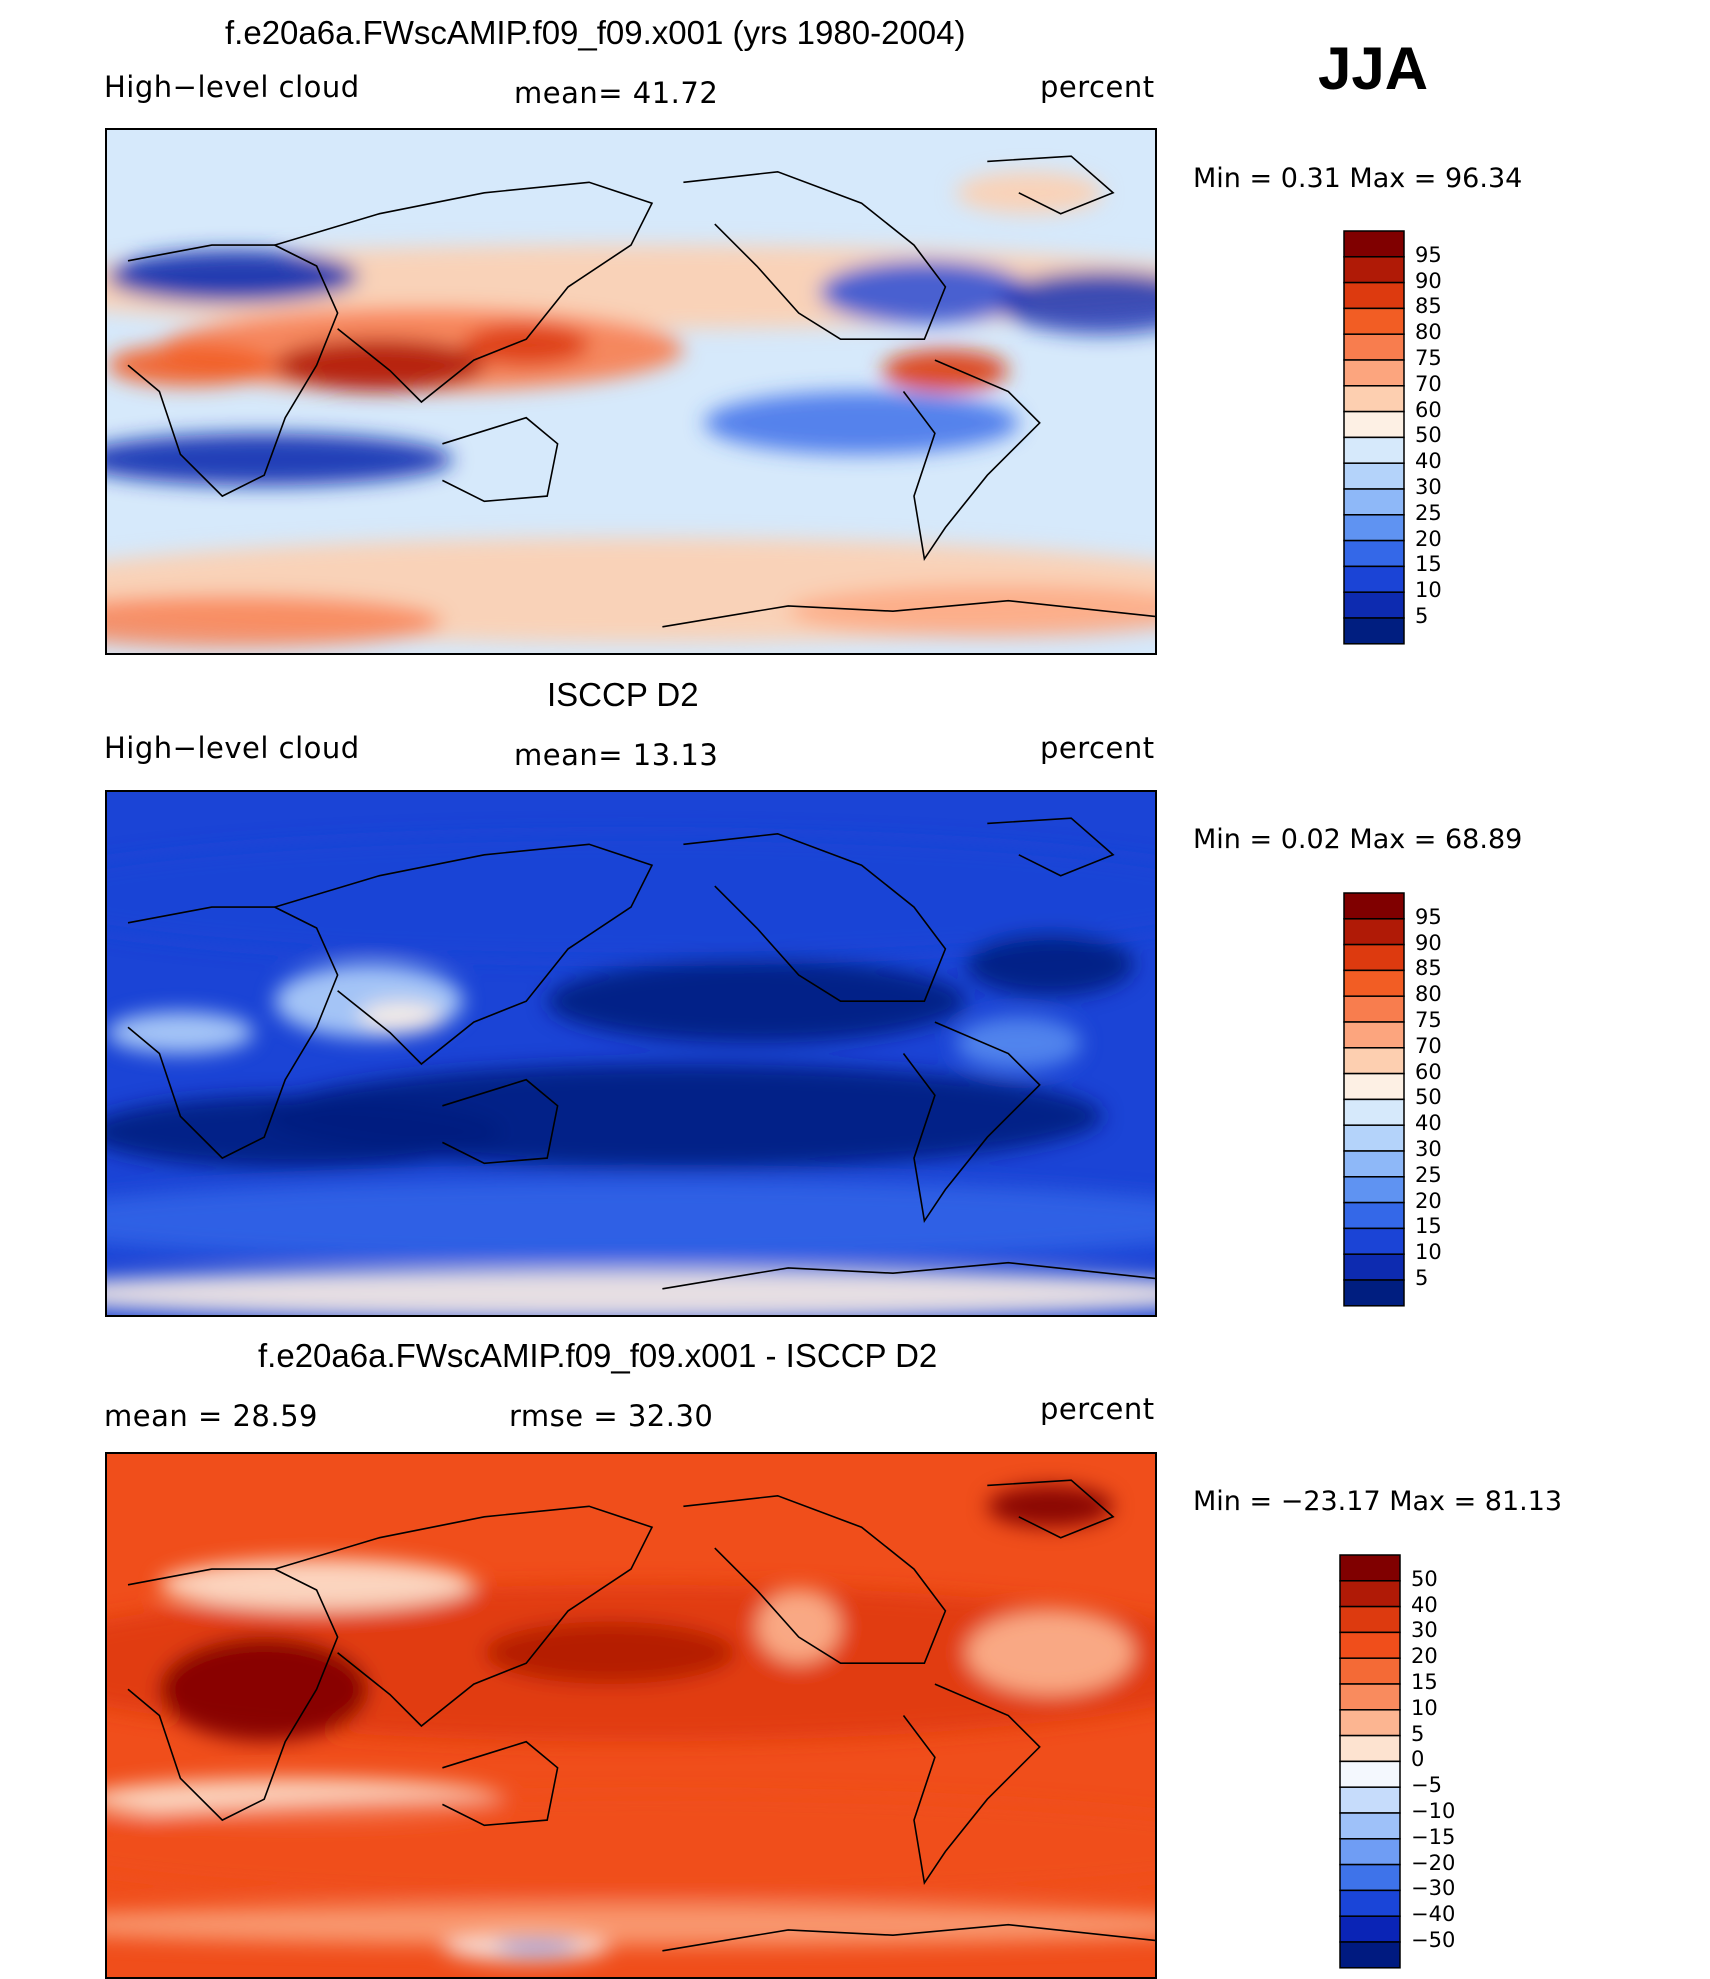 The width and height of the screenshot is (1710, 1979). I want to click on colorbar-tick-label: 95, so click(1428, 916).